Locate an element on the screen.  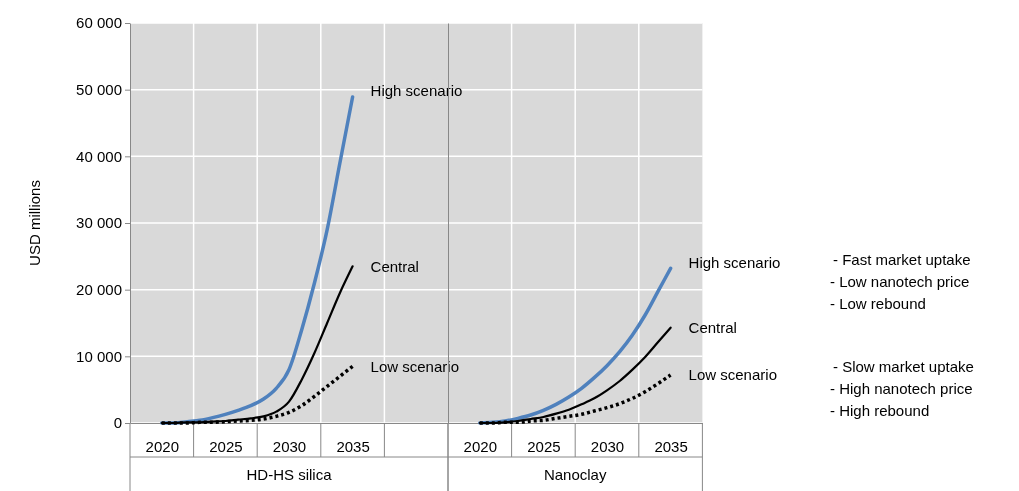
x-axis-title: Nanoclay is located at coordinates (575, 474).